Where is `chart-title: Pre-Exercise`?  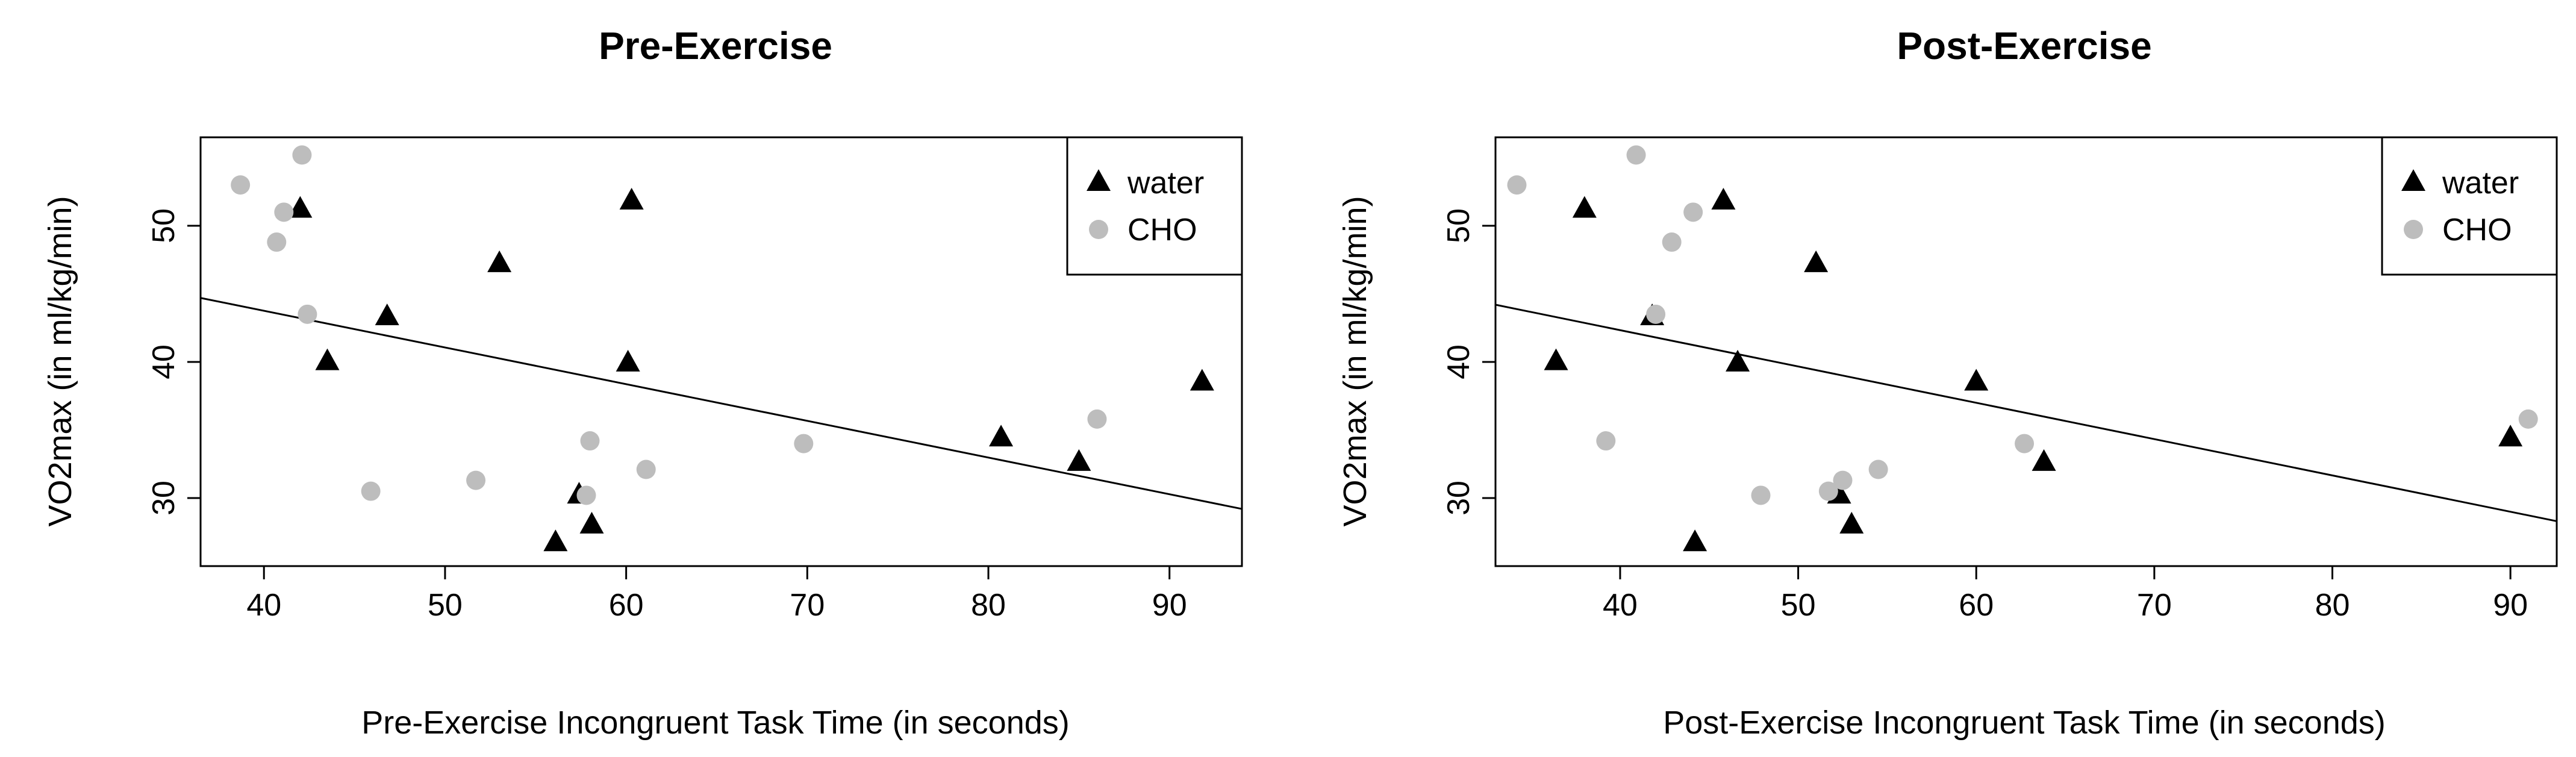 chart-title: Pre-Exercise is located at coordinates (715, 45).